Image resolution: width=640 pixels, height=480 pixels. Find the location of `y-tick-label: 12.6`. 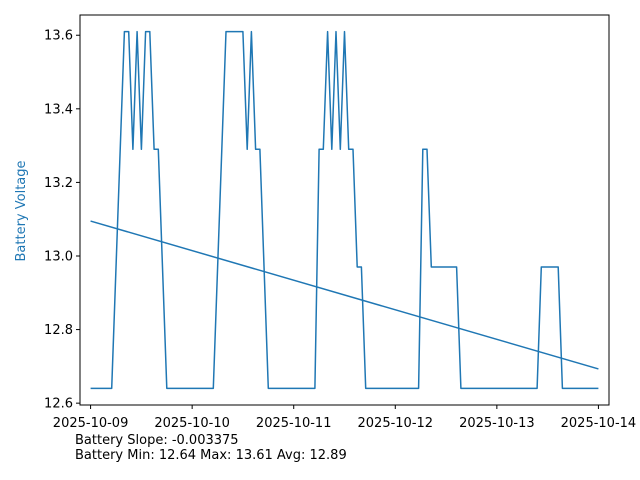

y-tick-label: 12.6 is located at coordinates (58, 404).